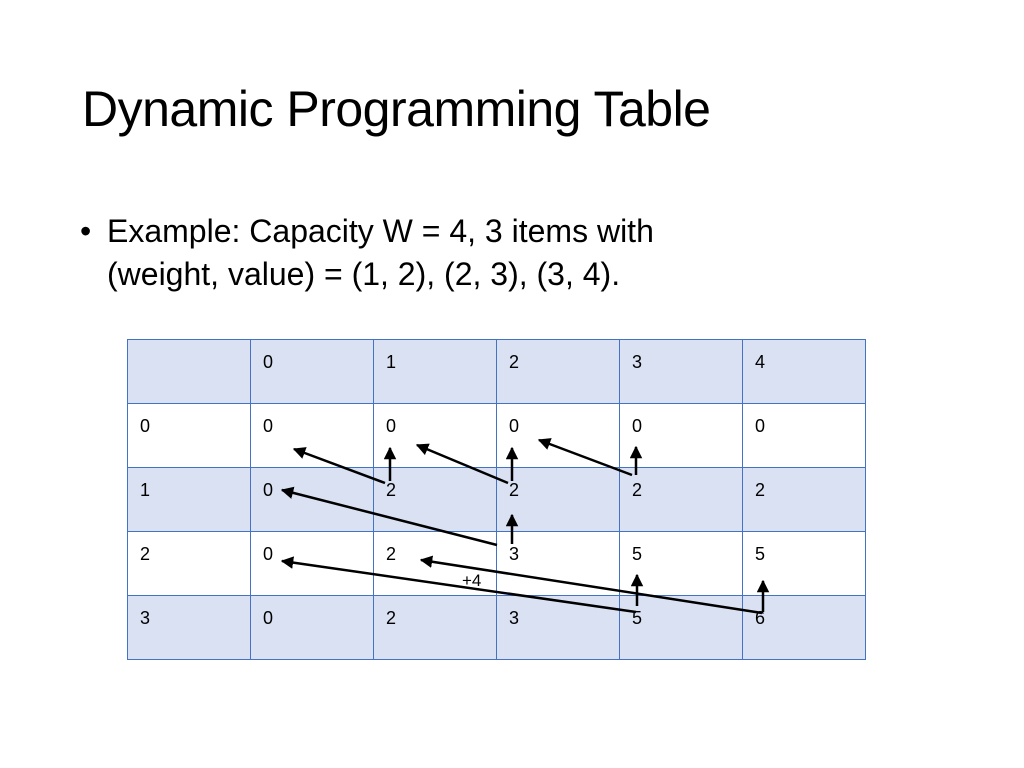  Describe the element at coordinates (396, 109) in the screenshot. I see `slide-title: Dynamic Programming Table` at that location.